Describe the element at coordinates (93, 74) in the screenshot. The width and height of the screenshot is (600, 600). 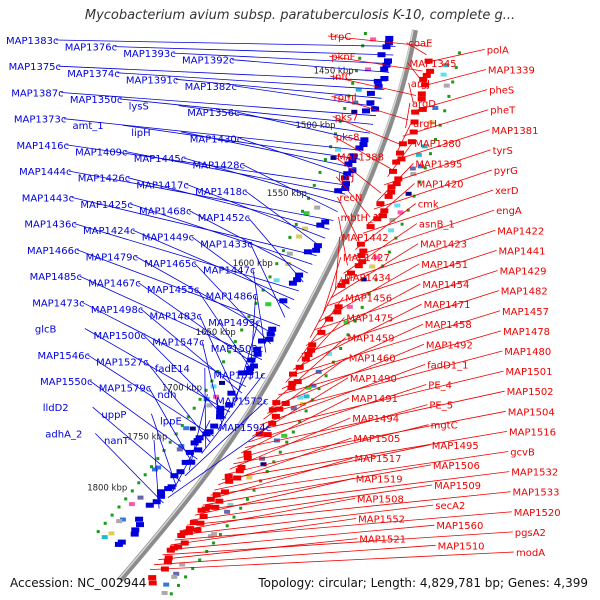
I see `left-gene-label: MAP1374c` at that location.